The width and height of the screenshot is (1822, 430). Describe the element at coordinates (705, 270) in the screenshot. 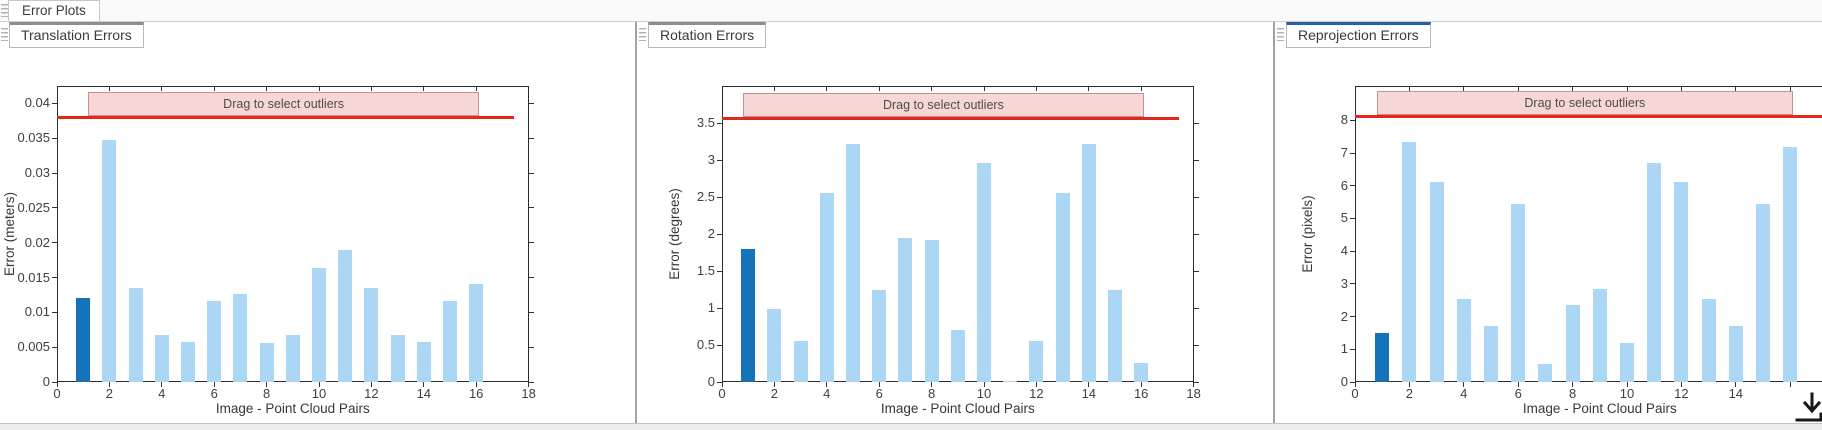

I see `y-tick-label: 1.5` at that location.